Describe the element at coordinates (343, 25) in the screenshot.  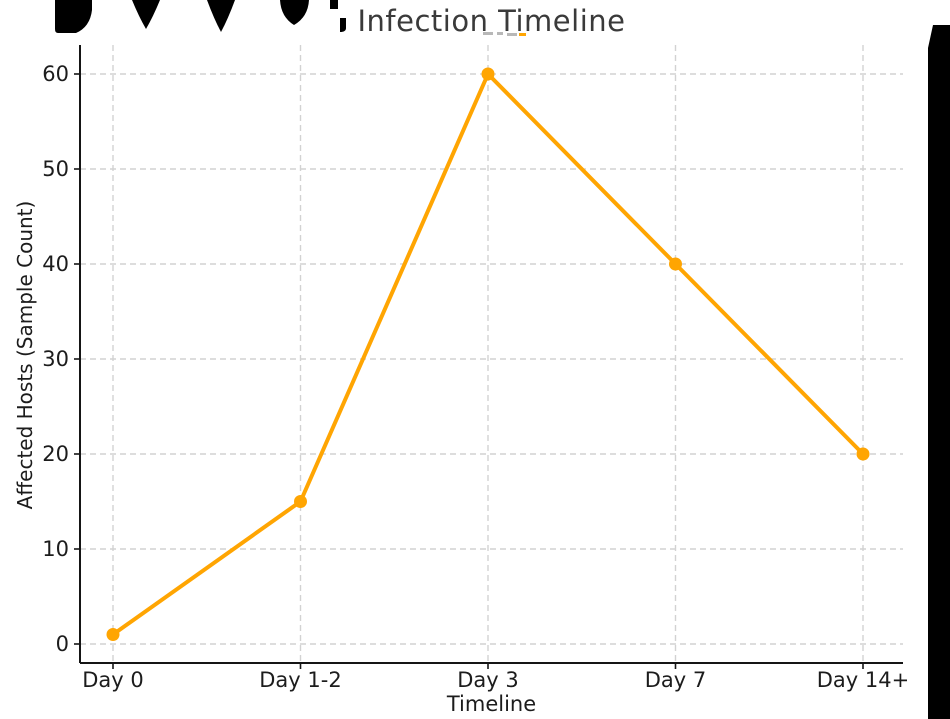
I see `corrupt-glyph-comma-artifact` at that location.